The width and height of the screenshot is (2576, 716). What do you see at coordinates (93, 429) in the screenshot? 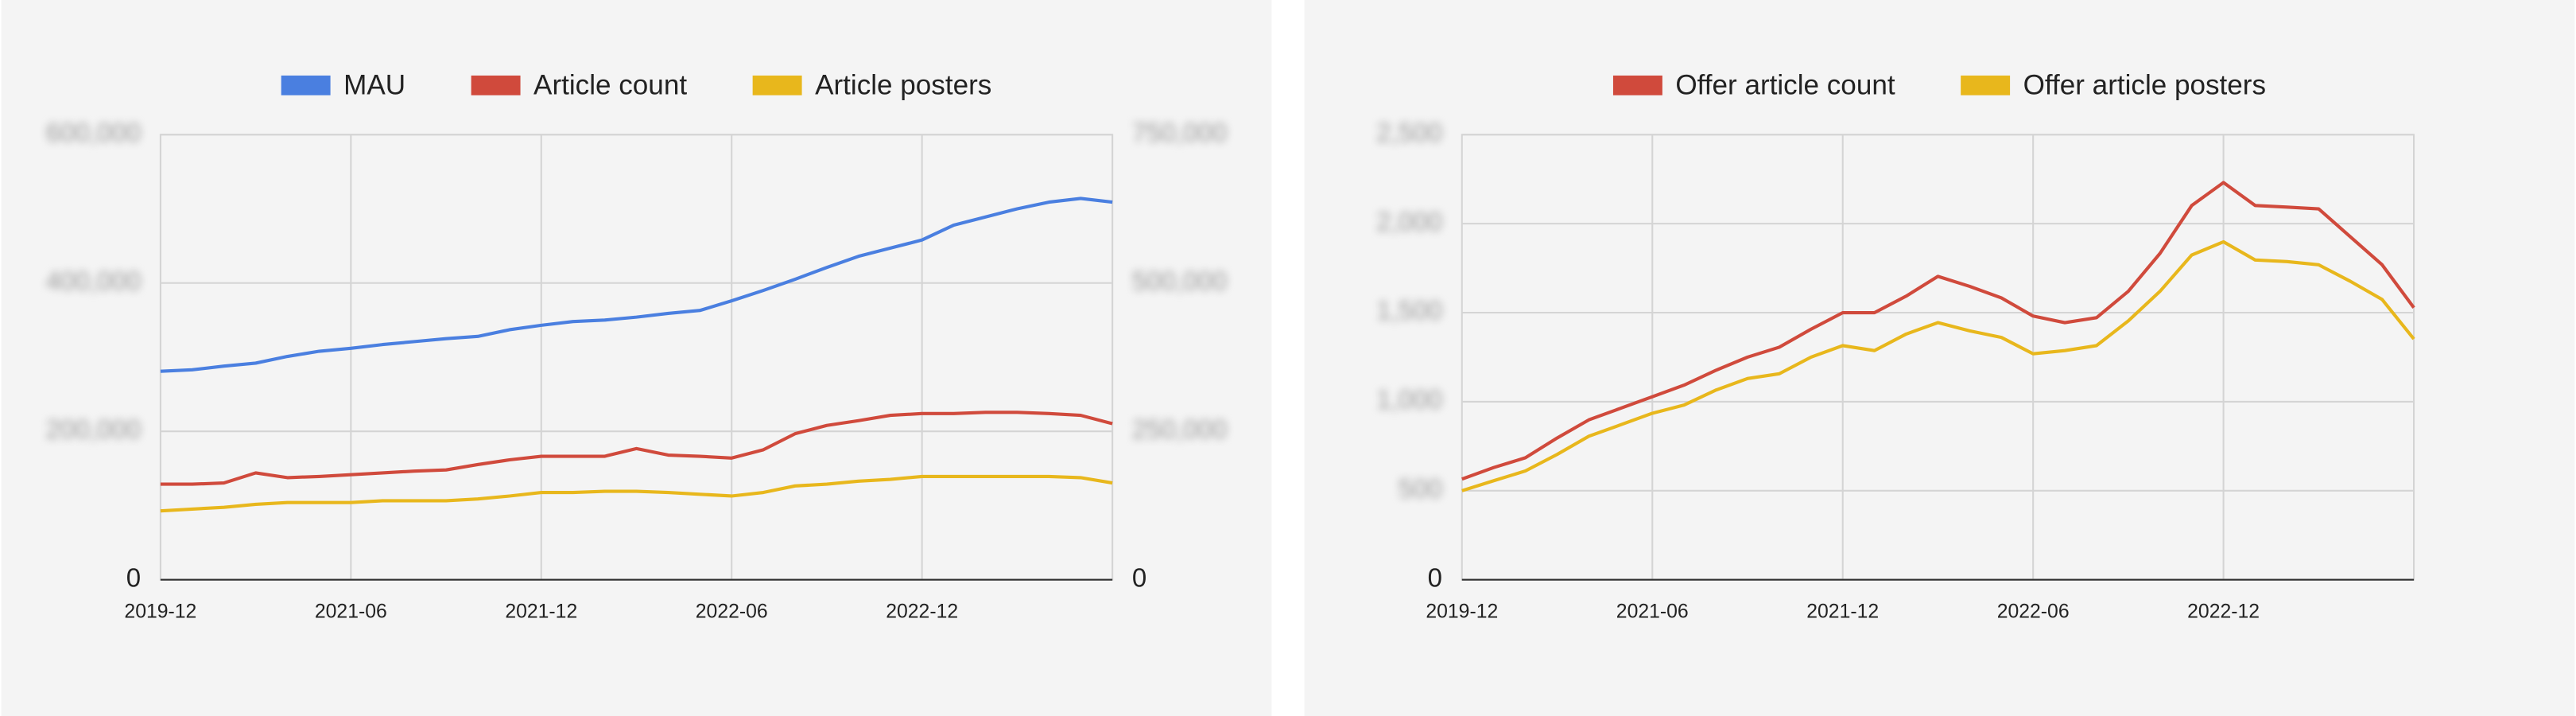
I see `y-tick-label: 200,000` at bounding box center [93, 429].